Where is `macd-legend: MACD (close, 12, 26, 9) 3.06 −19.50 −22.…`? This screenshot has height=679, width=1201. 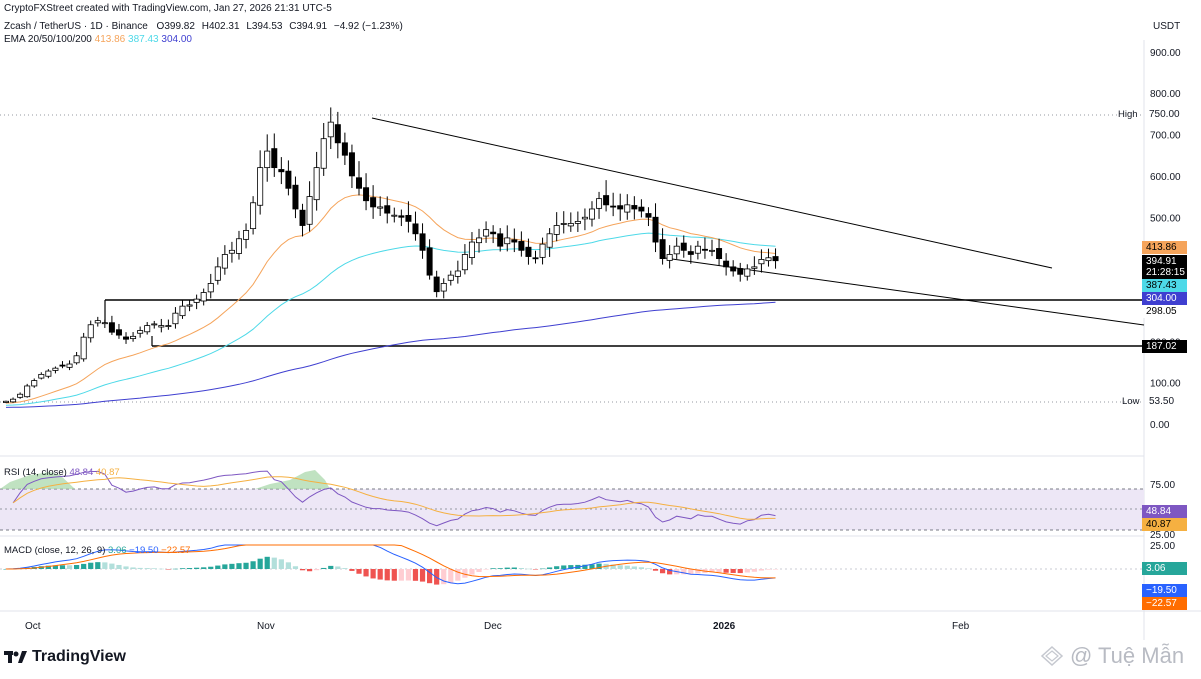 macd-legend: MACD (close, 12, 26, 9) 3.06 −19.50 −22.… is located at coordinates (97, 550).